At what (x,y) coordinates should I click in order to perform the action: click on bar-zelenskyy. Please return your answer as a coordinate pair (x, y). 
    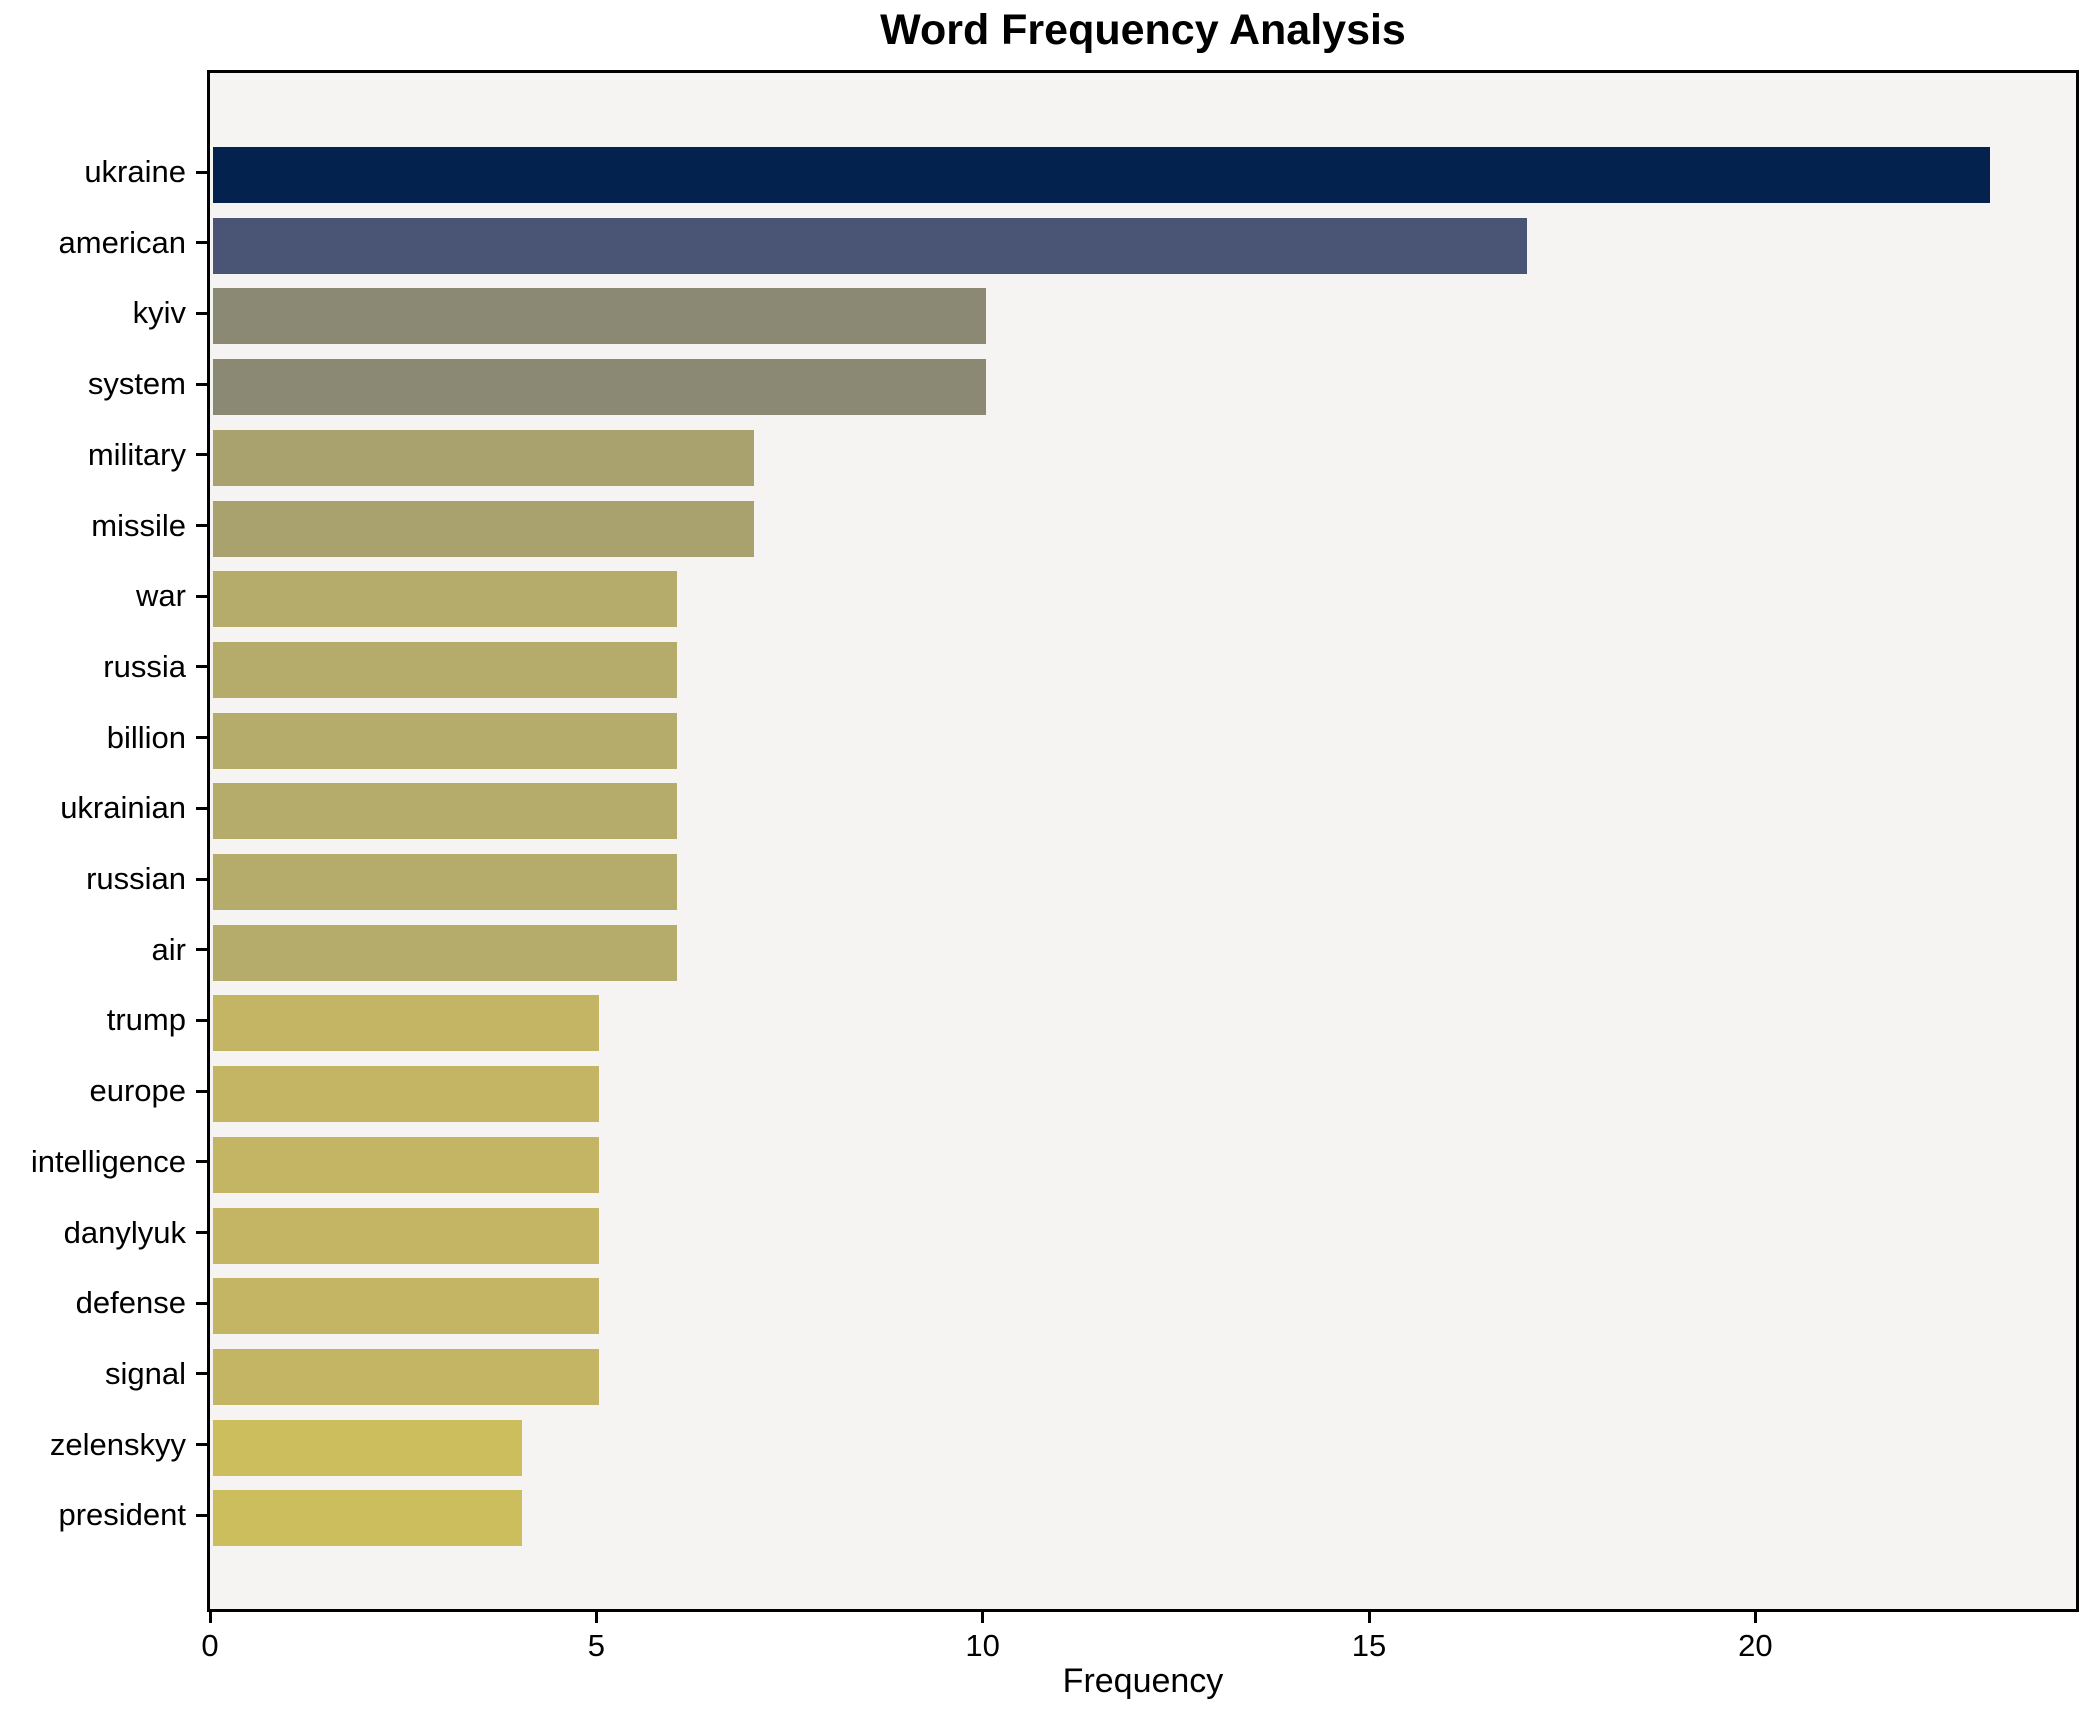
    Looking at the image, I should click on (368, 1447).